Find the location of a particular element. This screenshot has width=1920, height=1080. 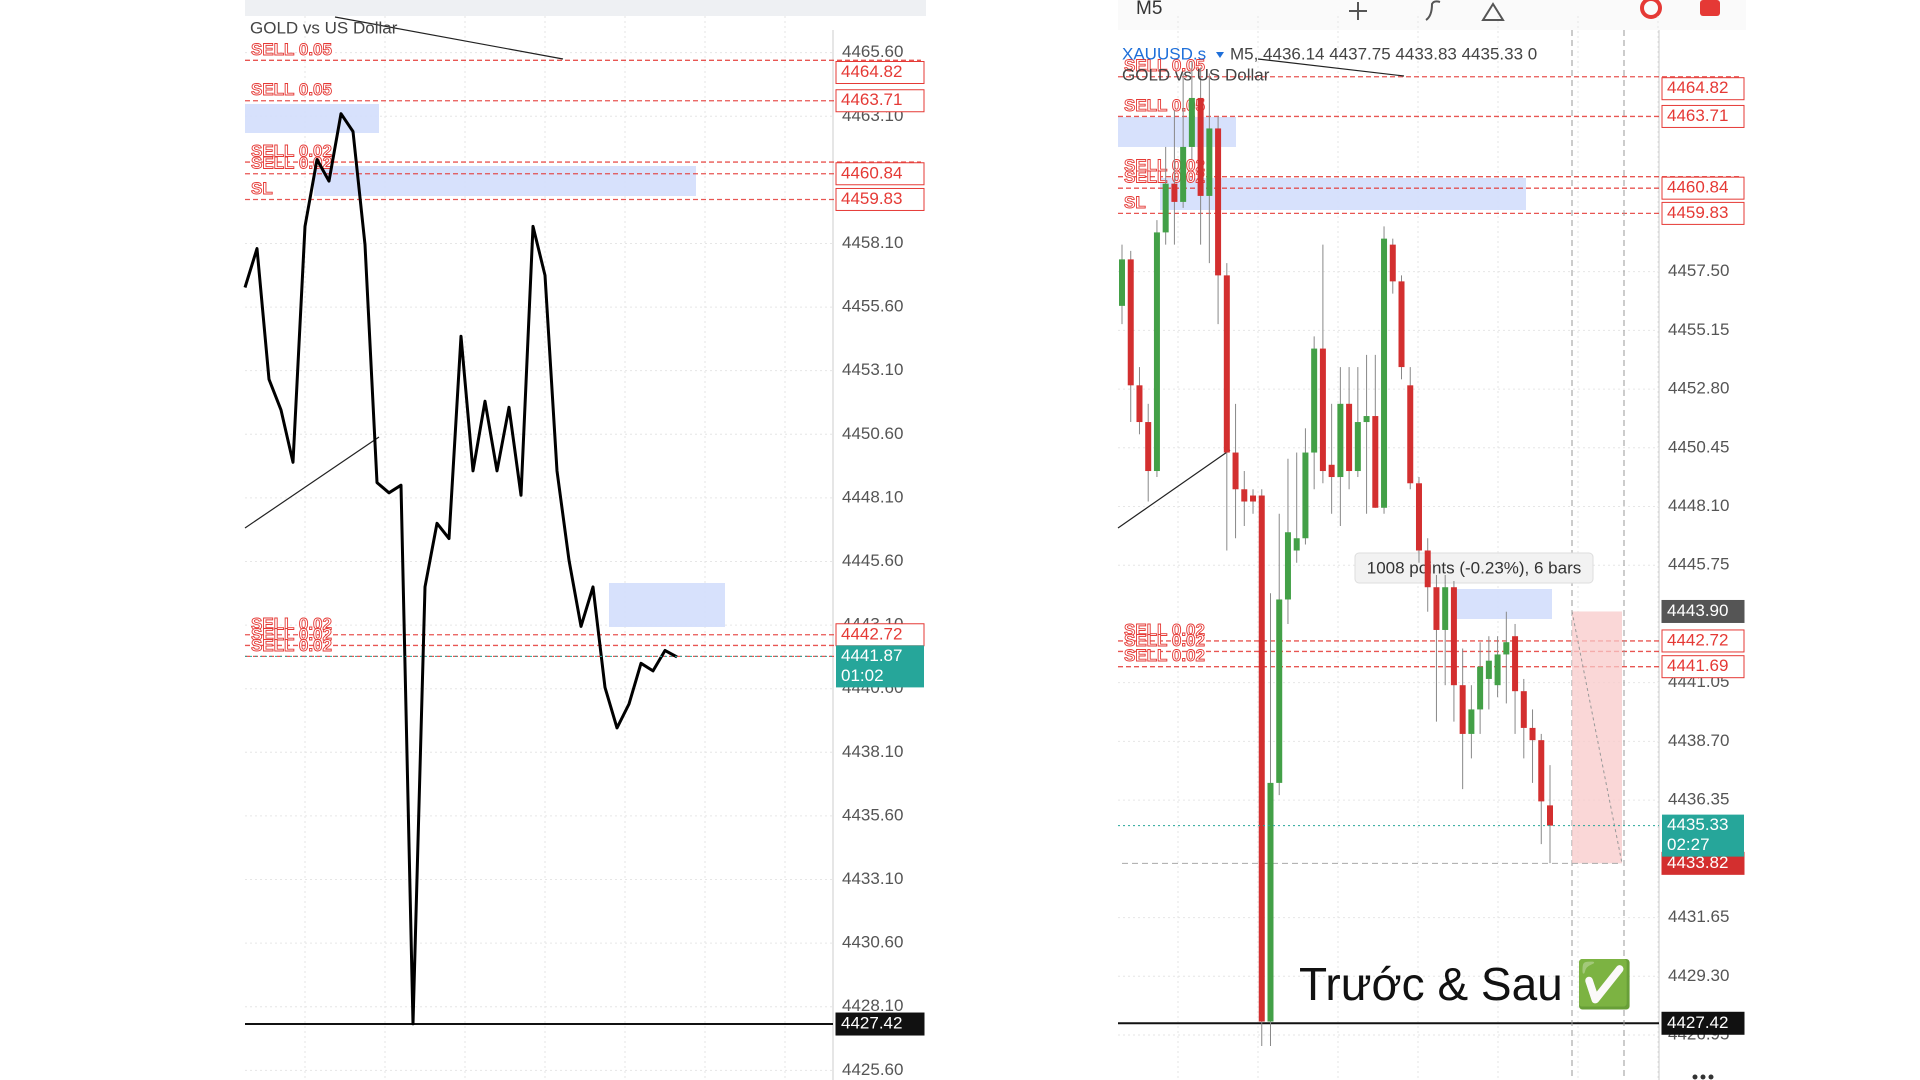

tooltip-box is located at coordinates (1474, 568).